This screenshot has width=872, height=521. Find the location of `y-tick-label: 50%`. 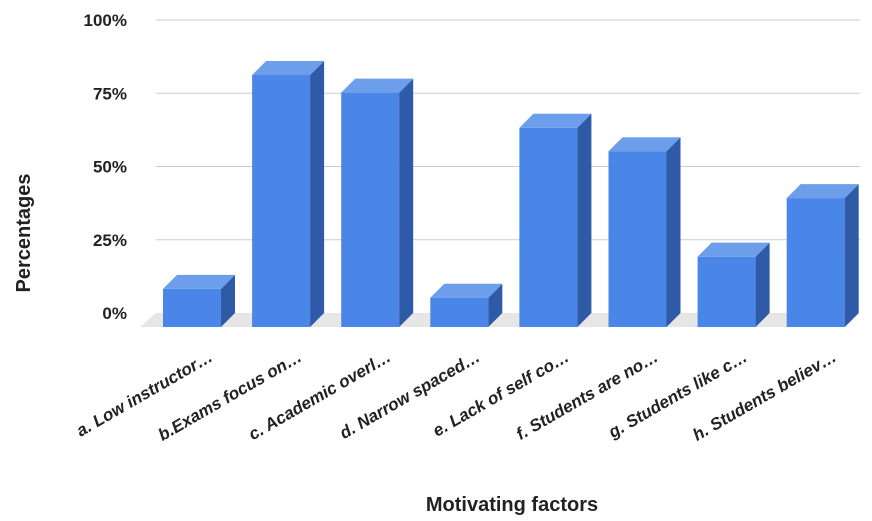

y-tick-label: 50% is located at coordinates (110, 167).